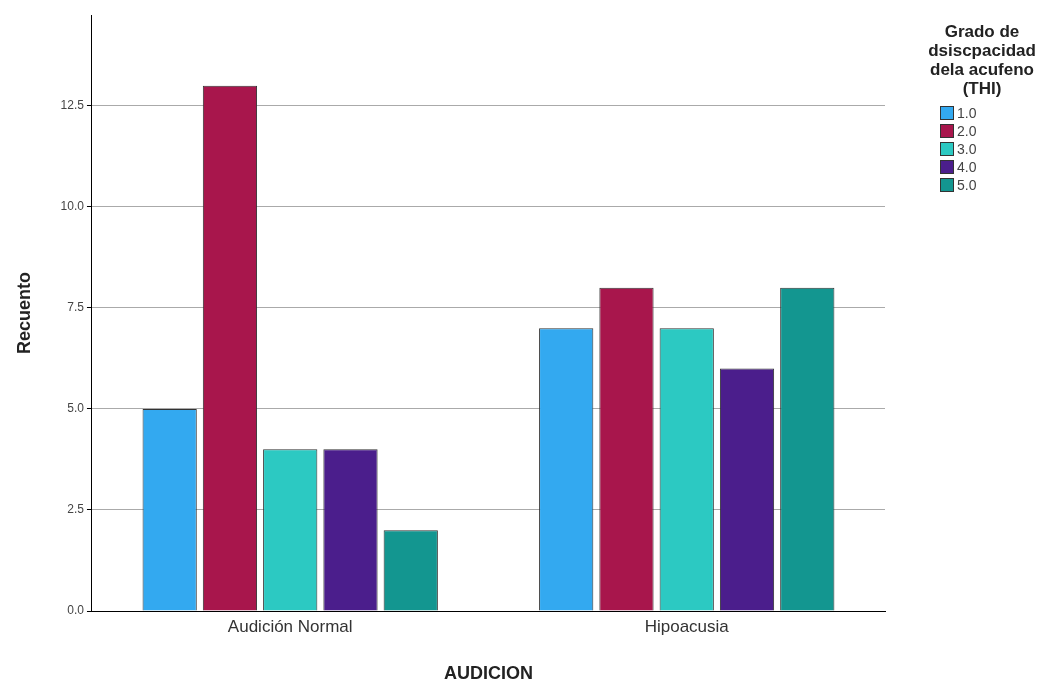 The width and height of the screenshot is (1044, 694). What do you see at coordinates (982, 60) in the screenshot?
I see `legend-title: Grado de dsiscpacidad dela acufeno (THI)` at bounding box center [982, 60].